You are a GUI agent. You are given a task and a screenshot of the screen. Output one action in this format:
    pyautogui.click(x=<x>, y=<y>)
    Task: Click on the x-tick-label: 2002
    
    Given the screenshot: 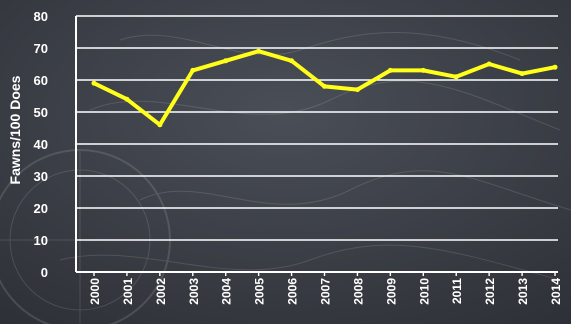 What is the action you would take?
    pyautogui.click(x=161, y=291)
    